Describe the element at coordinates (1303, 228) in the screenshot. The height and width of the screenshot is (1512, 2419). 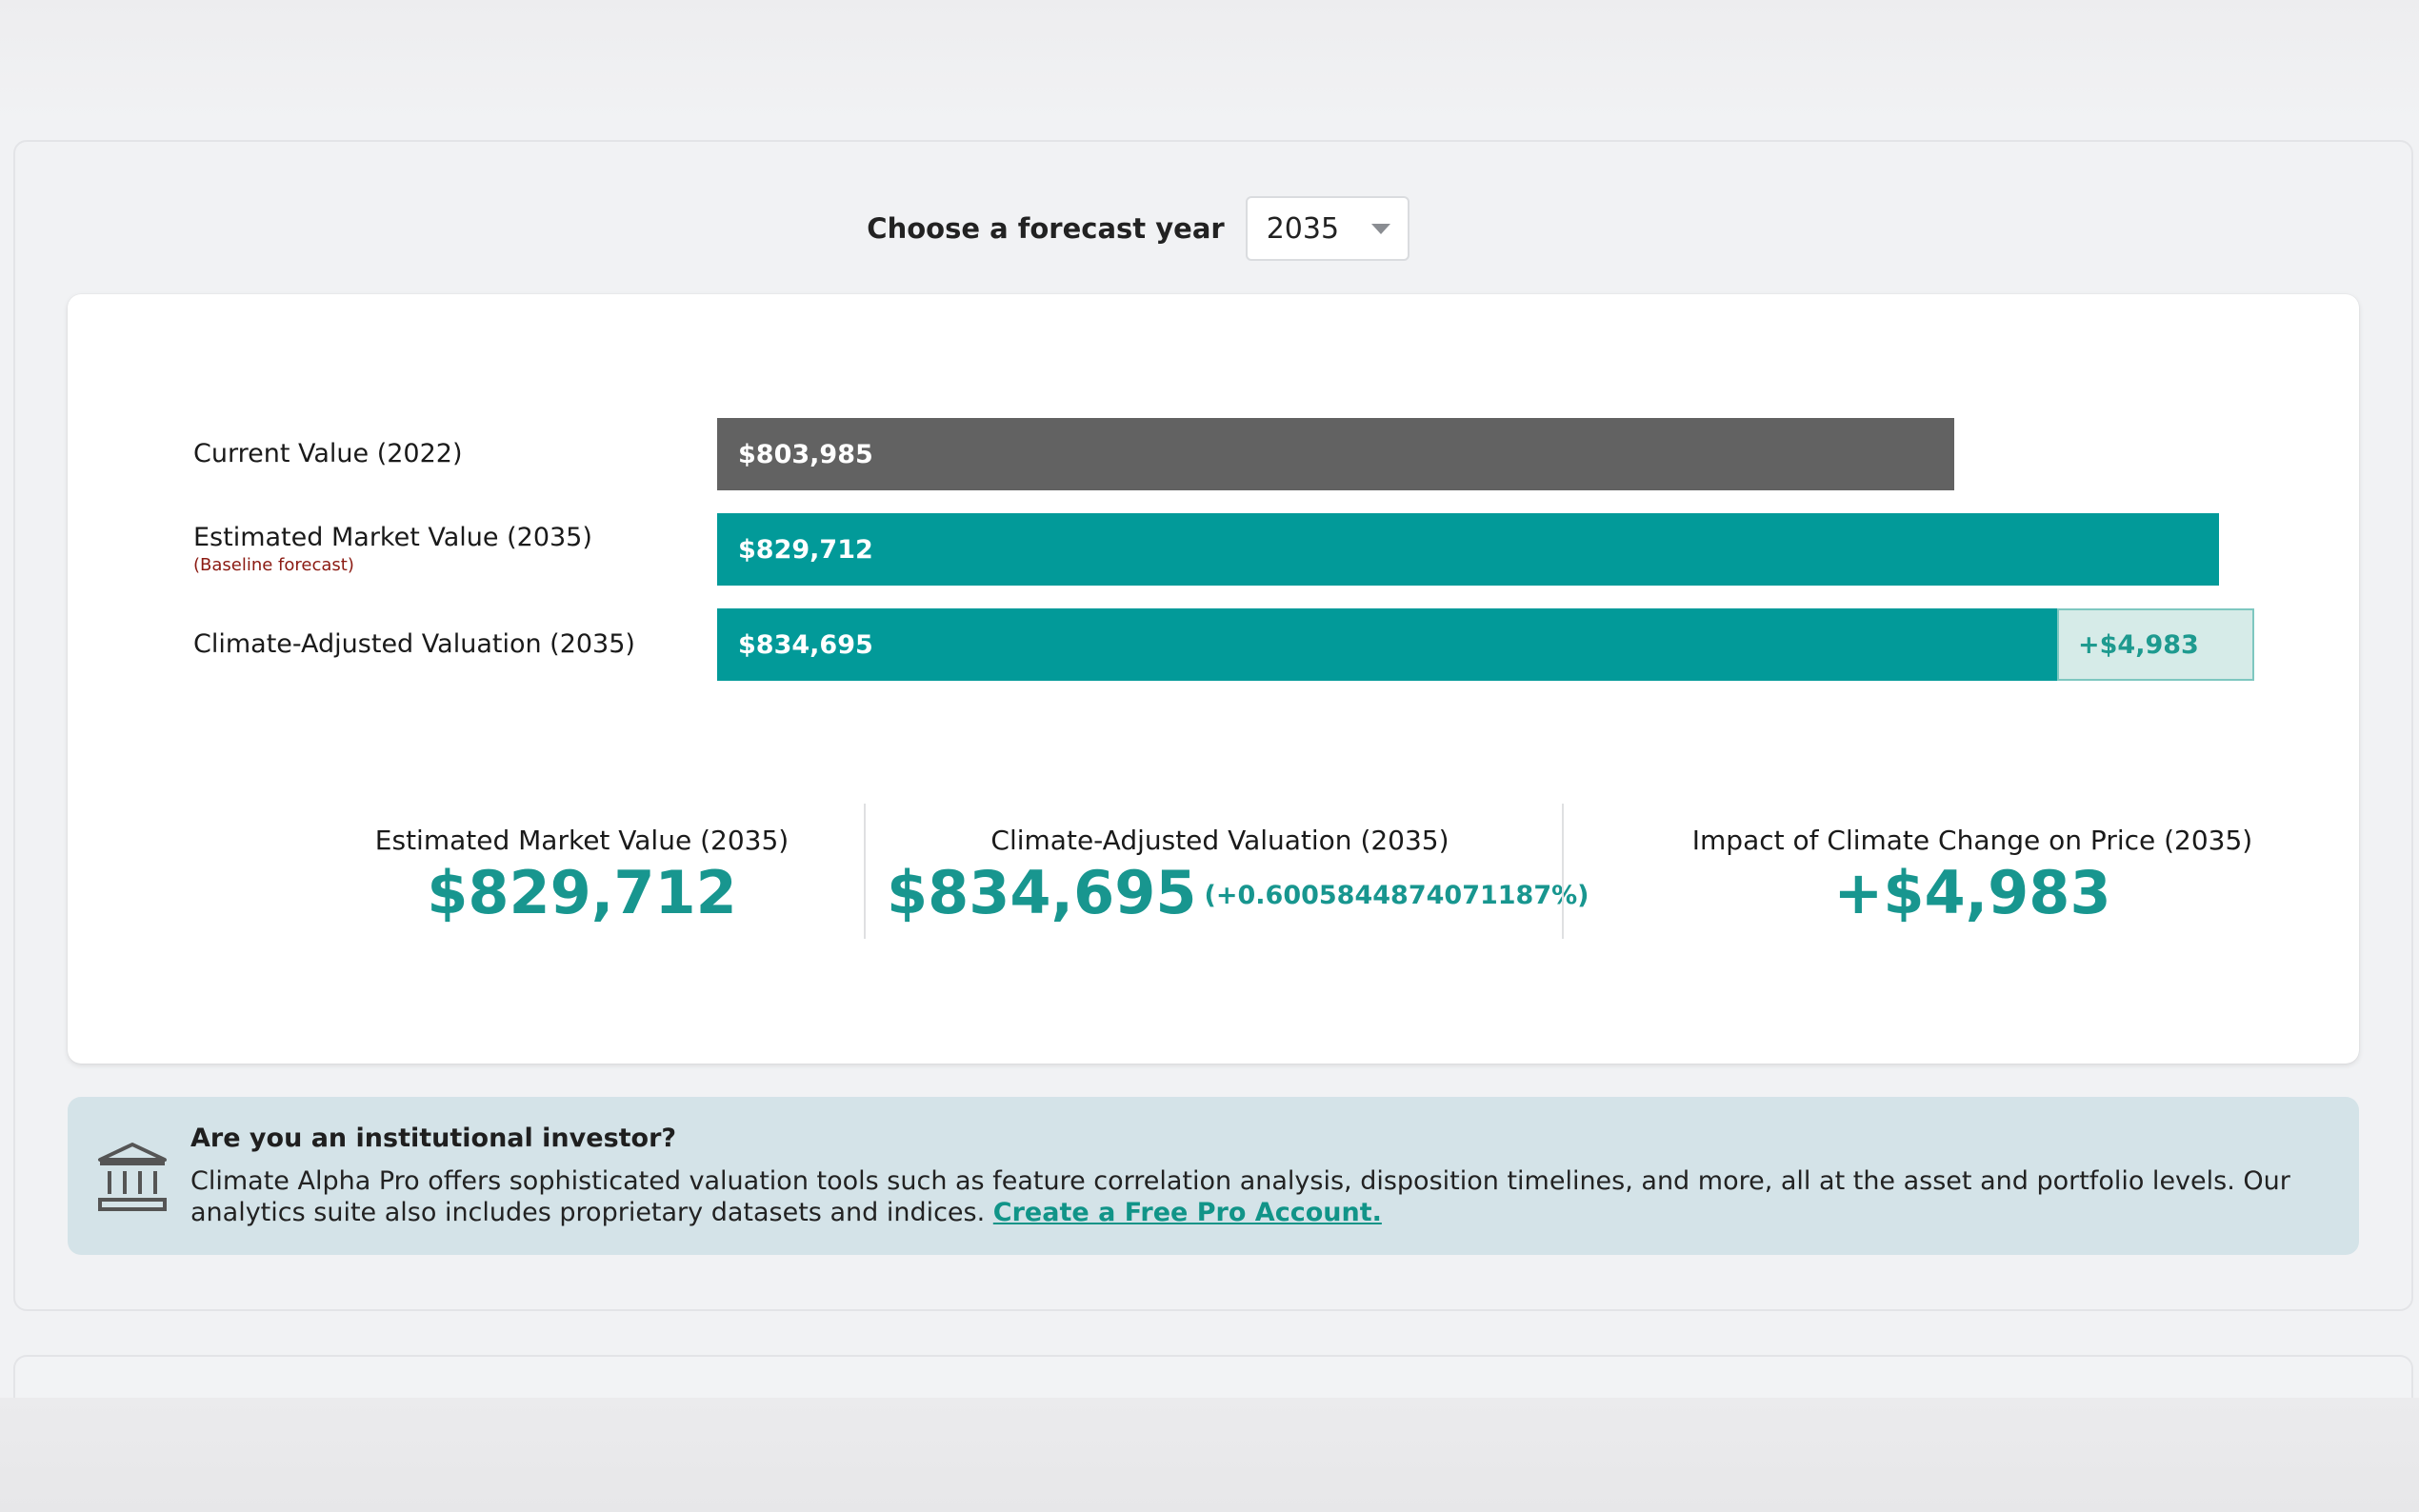
I see `forecast-year-value: 2035` at that location.